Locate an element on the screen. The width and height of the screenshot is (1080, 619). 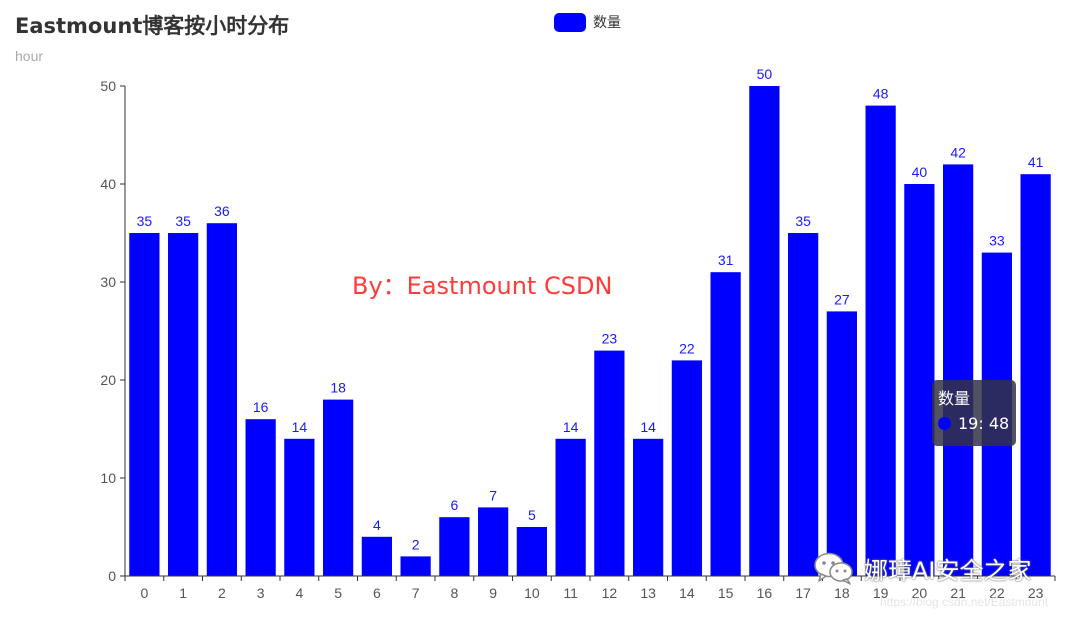
bar-value-label: 4 is located at coordinates (377, 525).